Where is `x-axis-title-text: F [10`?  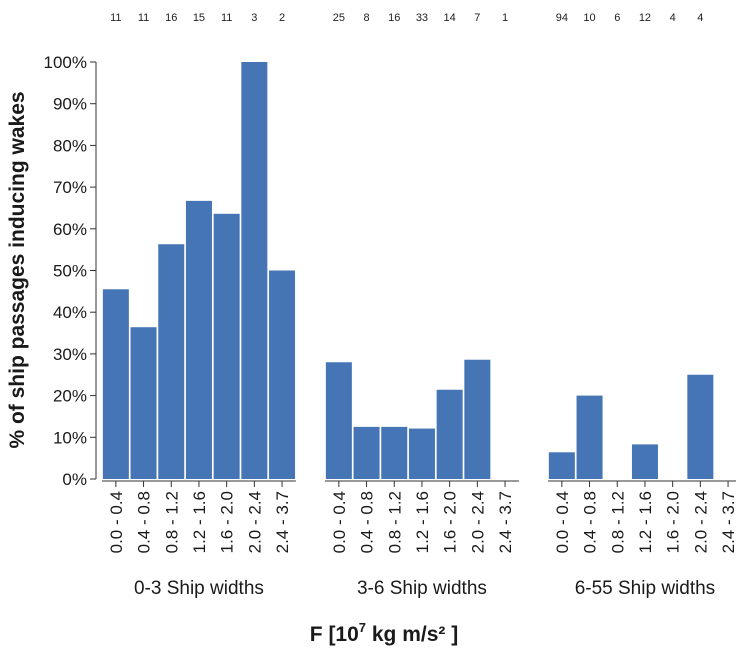 x-axis-title-text: F [10 is located at coordinates (334, 634).